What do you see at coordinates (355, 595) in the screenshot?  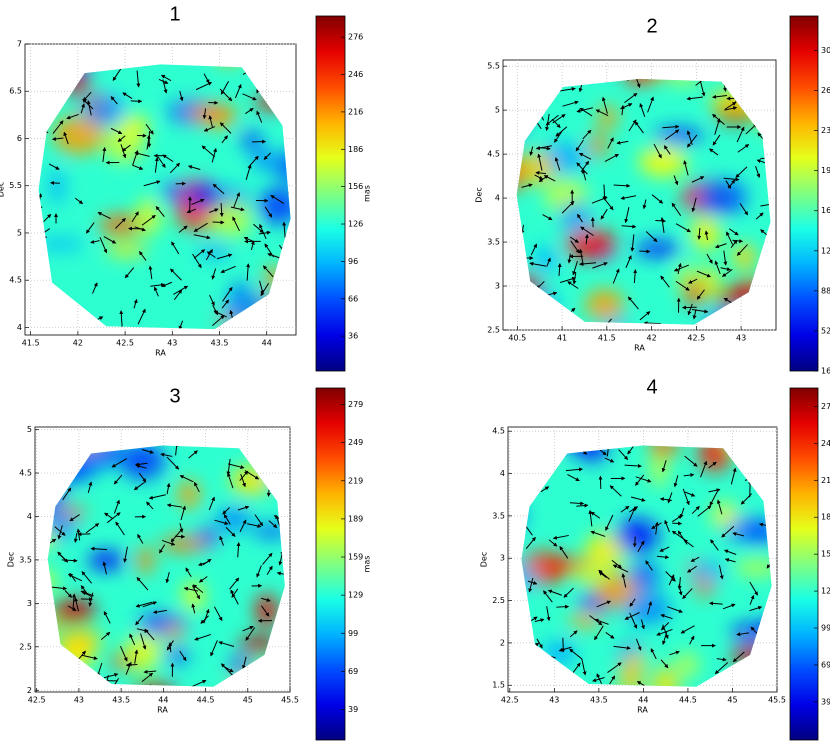 I see `colorbar-tick-label: 129` at bounding box center [355, 595].